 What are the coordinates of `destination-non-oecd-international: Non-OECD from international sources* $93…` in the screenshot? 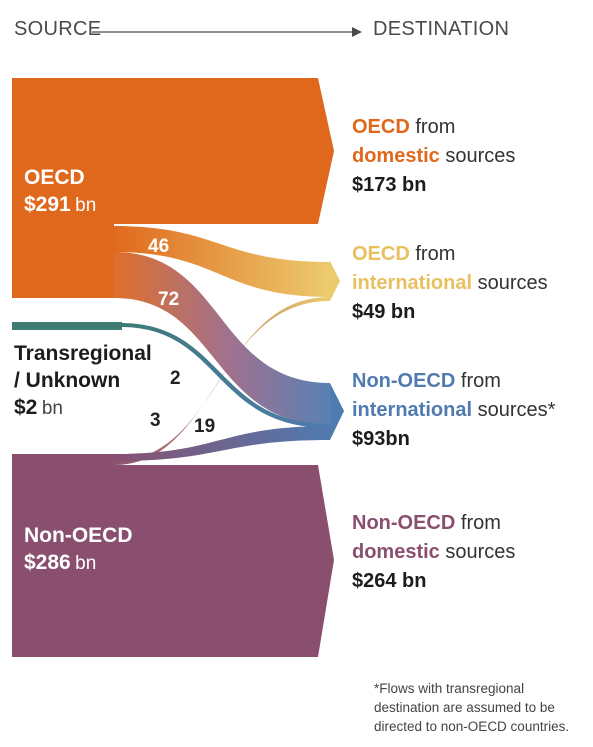 It's located at (453, 410).